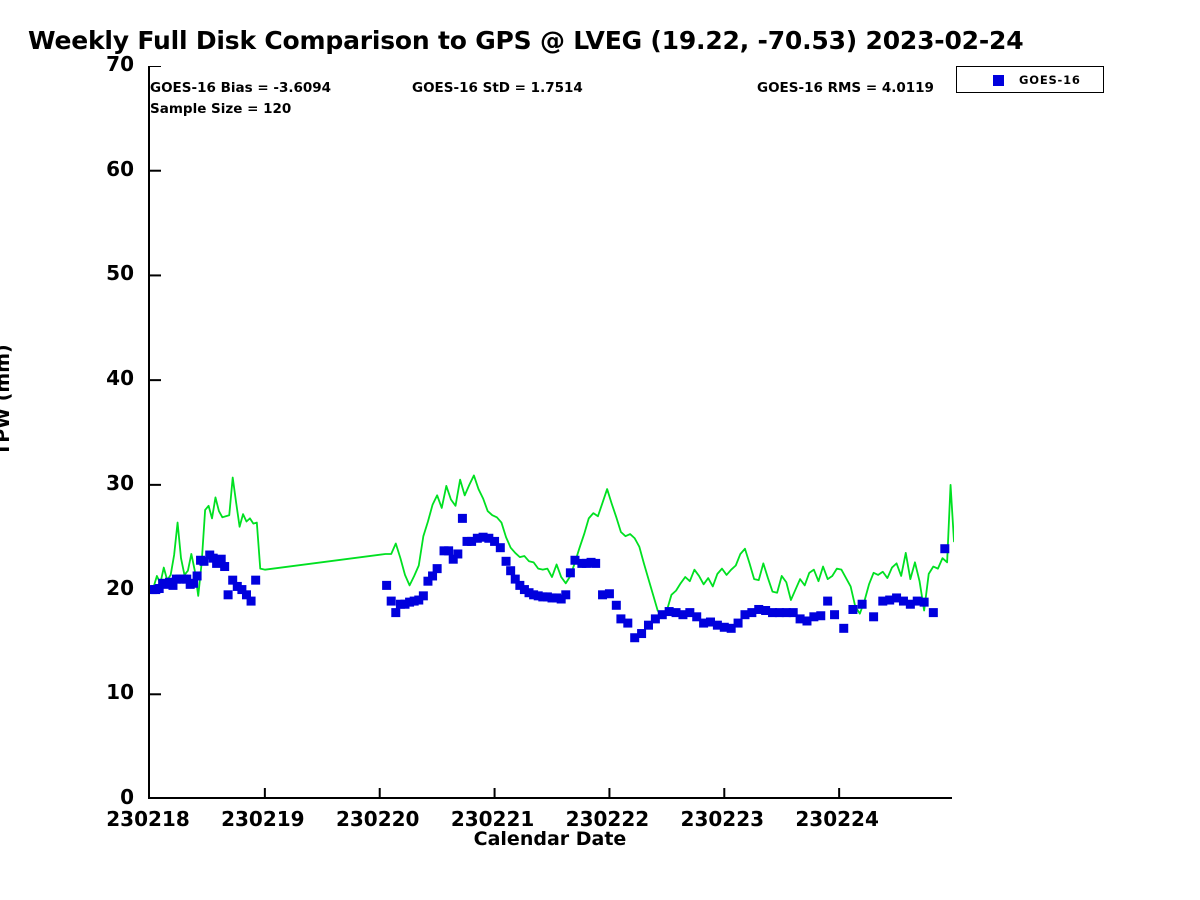  What do you see at coordinates (550, 839) in the screenshot?
I see `x-axis-label: Calendar Date` at bounding box center [550, 839].